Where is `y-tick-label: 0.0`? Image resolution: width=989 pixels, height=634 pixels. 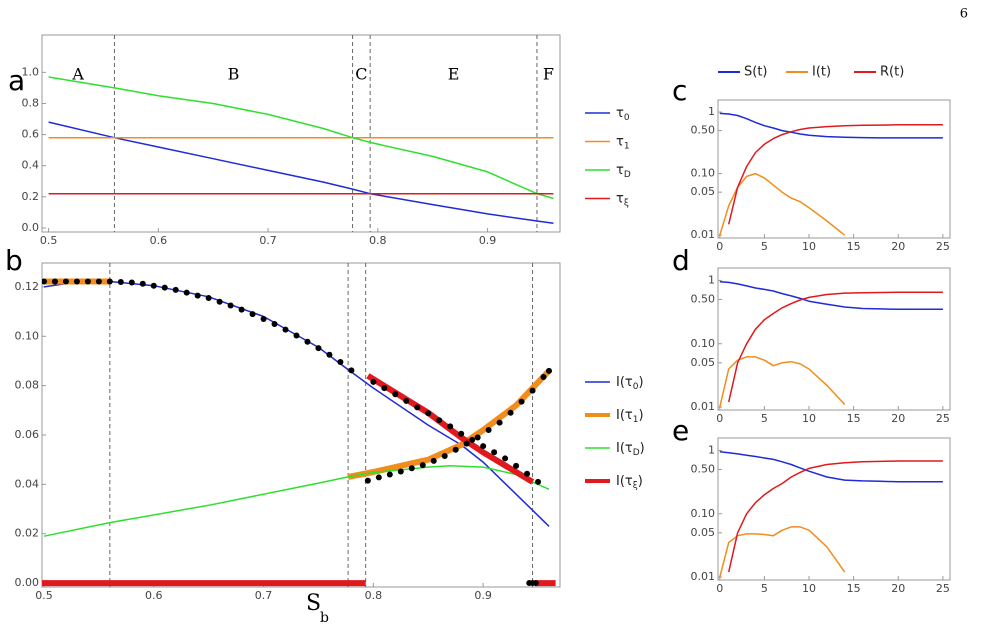 y-tick-label: 0.0 is located at coordinates (31, 227).